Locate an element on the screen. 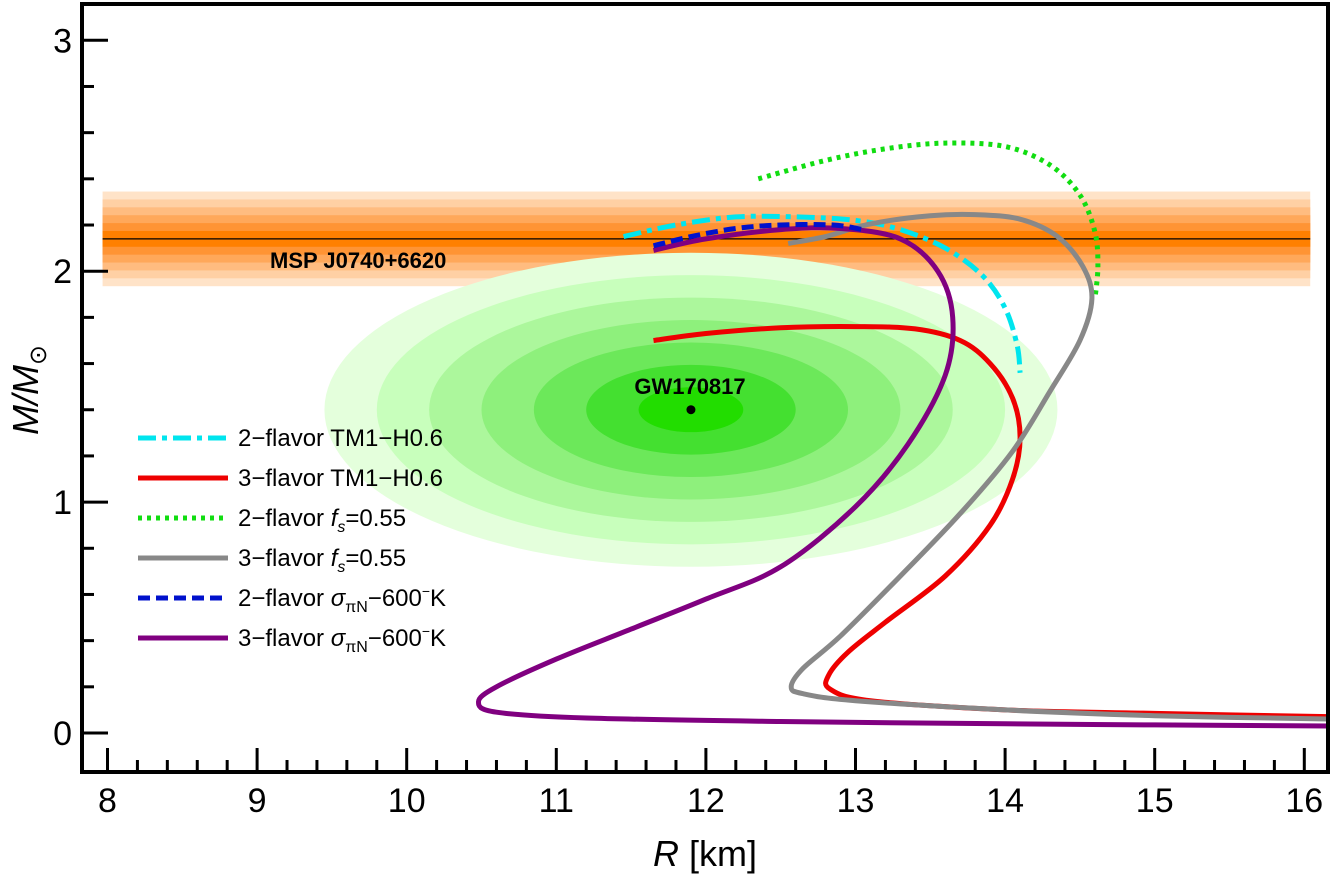 The width and height of the screenshot is (1330, 874). legend-label-4: 2−flavor σπN−600−K is located at coordinates (342, 599).